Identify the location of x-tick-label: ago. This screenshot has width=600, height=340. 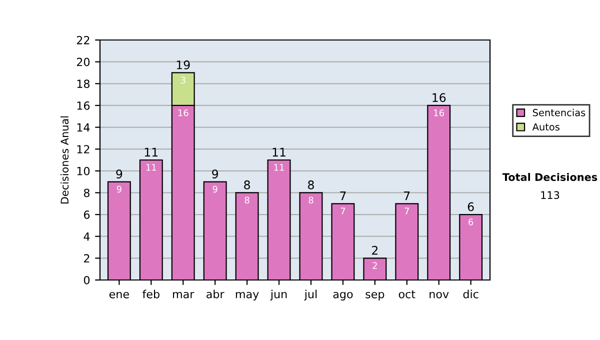
(343, 296).